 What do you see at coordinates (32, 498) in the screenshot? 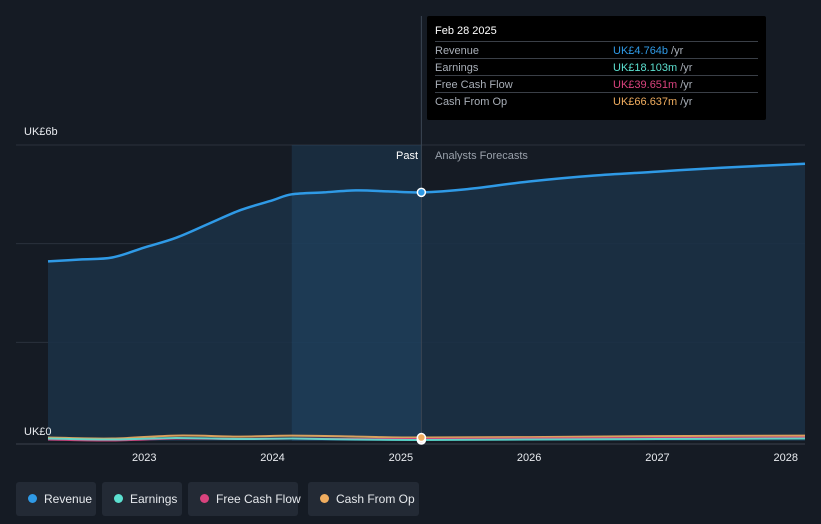
I see `revenue-dot-icon` at bounding box center [32, 498].